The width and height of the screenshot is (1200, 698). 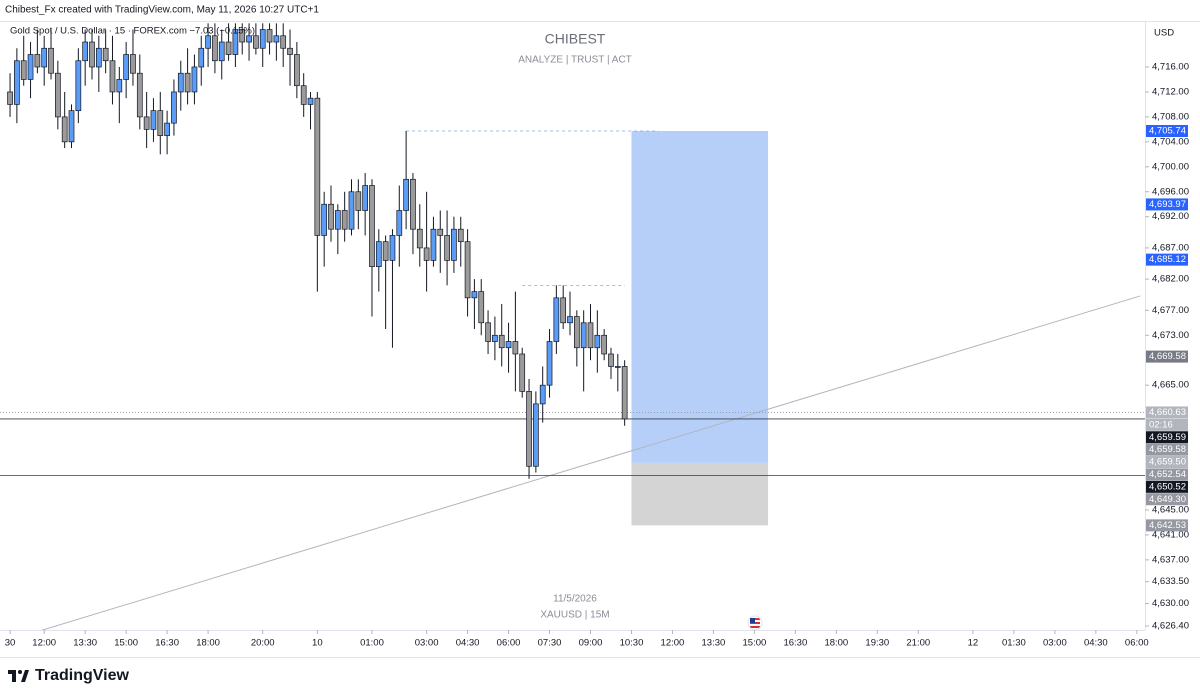 What do you see at coordinates (1170, 626) in the screenshot?
I see `y-tick-label: 4,626.40` at bounding box center [1170, 626].